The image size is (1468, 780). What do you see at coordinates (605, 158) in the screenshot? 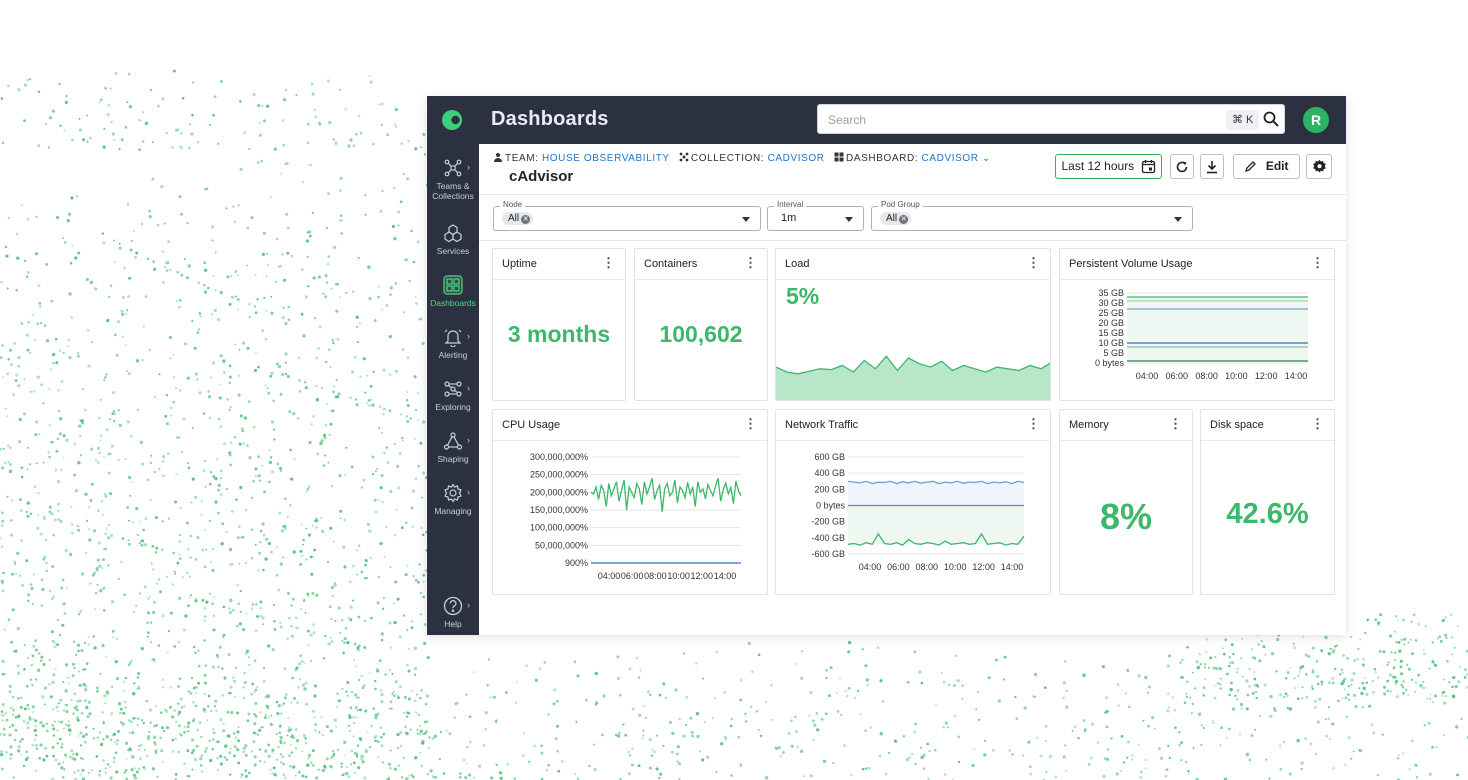
I see `breadcrumb-team-link: HOUSE OBSERVABILITY` at bounding box center [605, 158].